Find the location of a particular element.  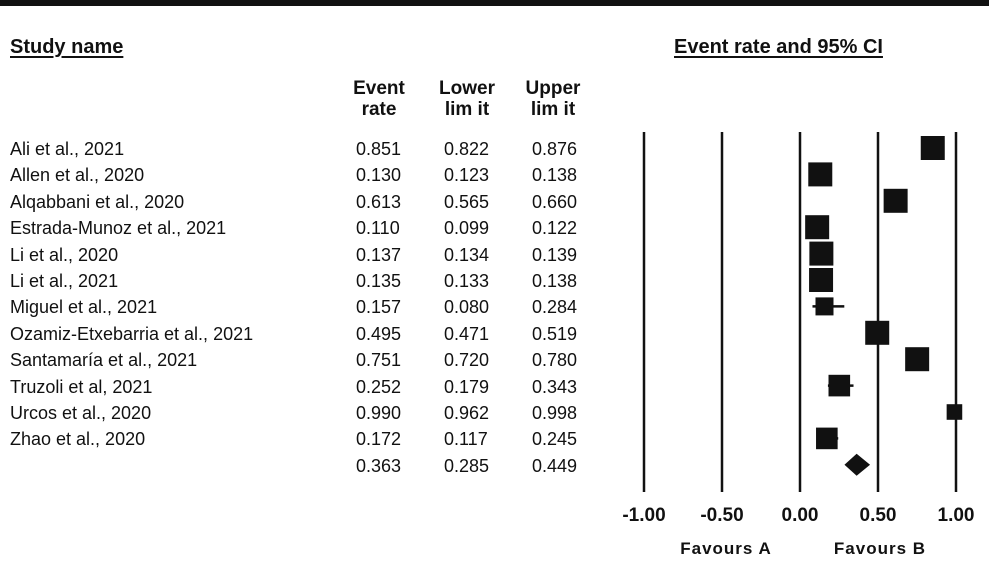

upper-limit-value: 0.519 is located at coordinates (555, 333).